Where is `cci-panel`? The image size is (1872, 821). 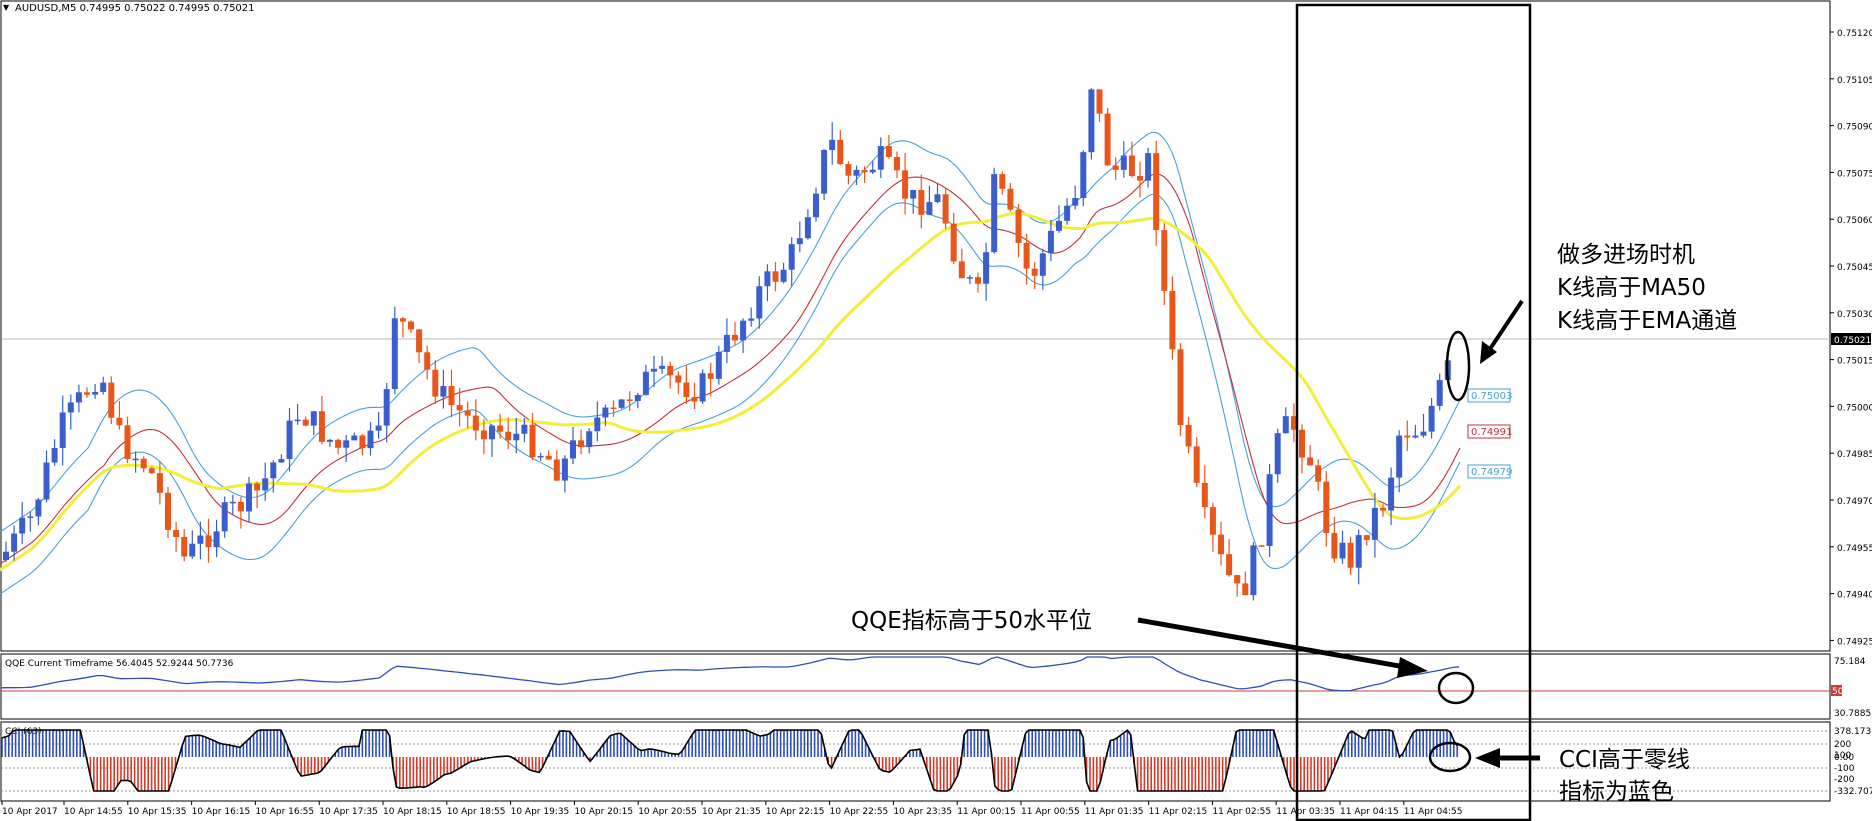
cci-panel is located at coordinates (915, 761).